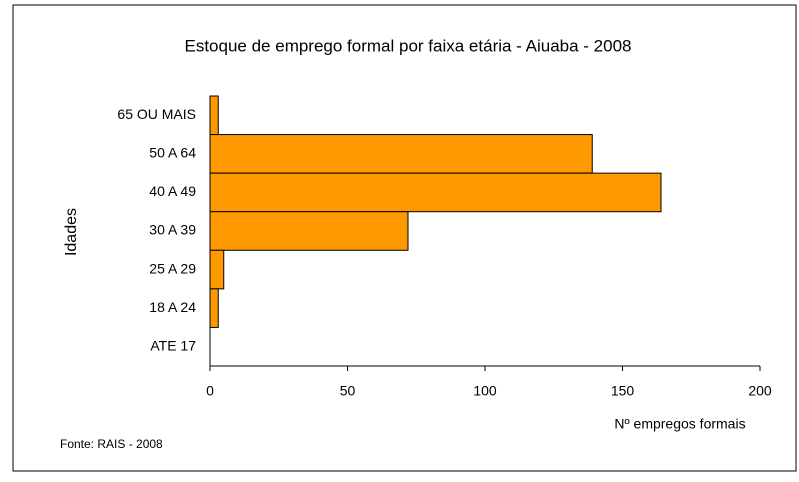  Describe the element at coordinates (172, 230) in the screenshot. I see `y-tick-label: 30 A 39` at that location.